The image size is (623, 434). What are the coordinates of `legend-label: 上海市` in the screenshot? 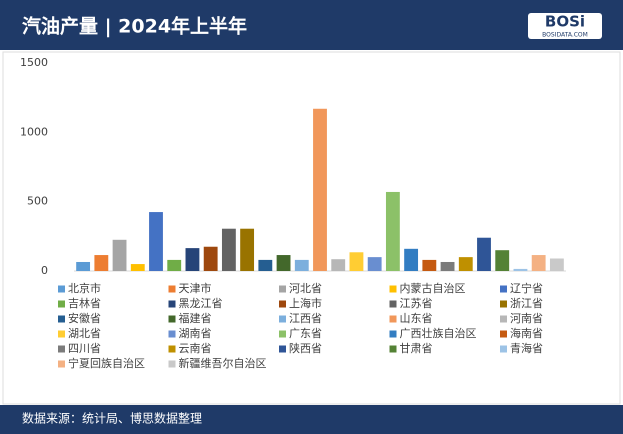 It's located at (305, 303).